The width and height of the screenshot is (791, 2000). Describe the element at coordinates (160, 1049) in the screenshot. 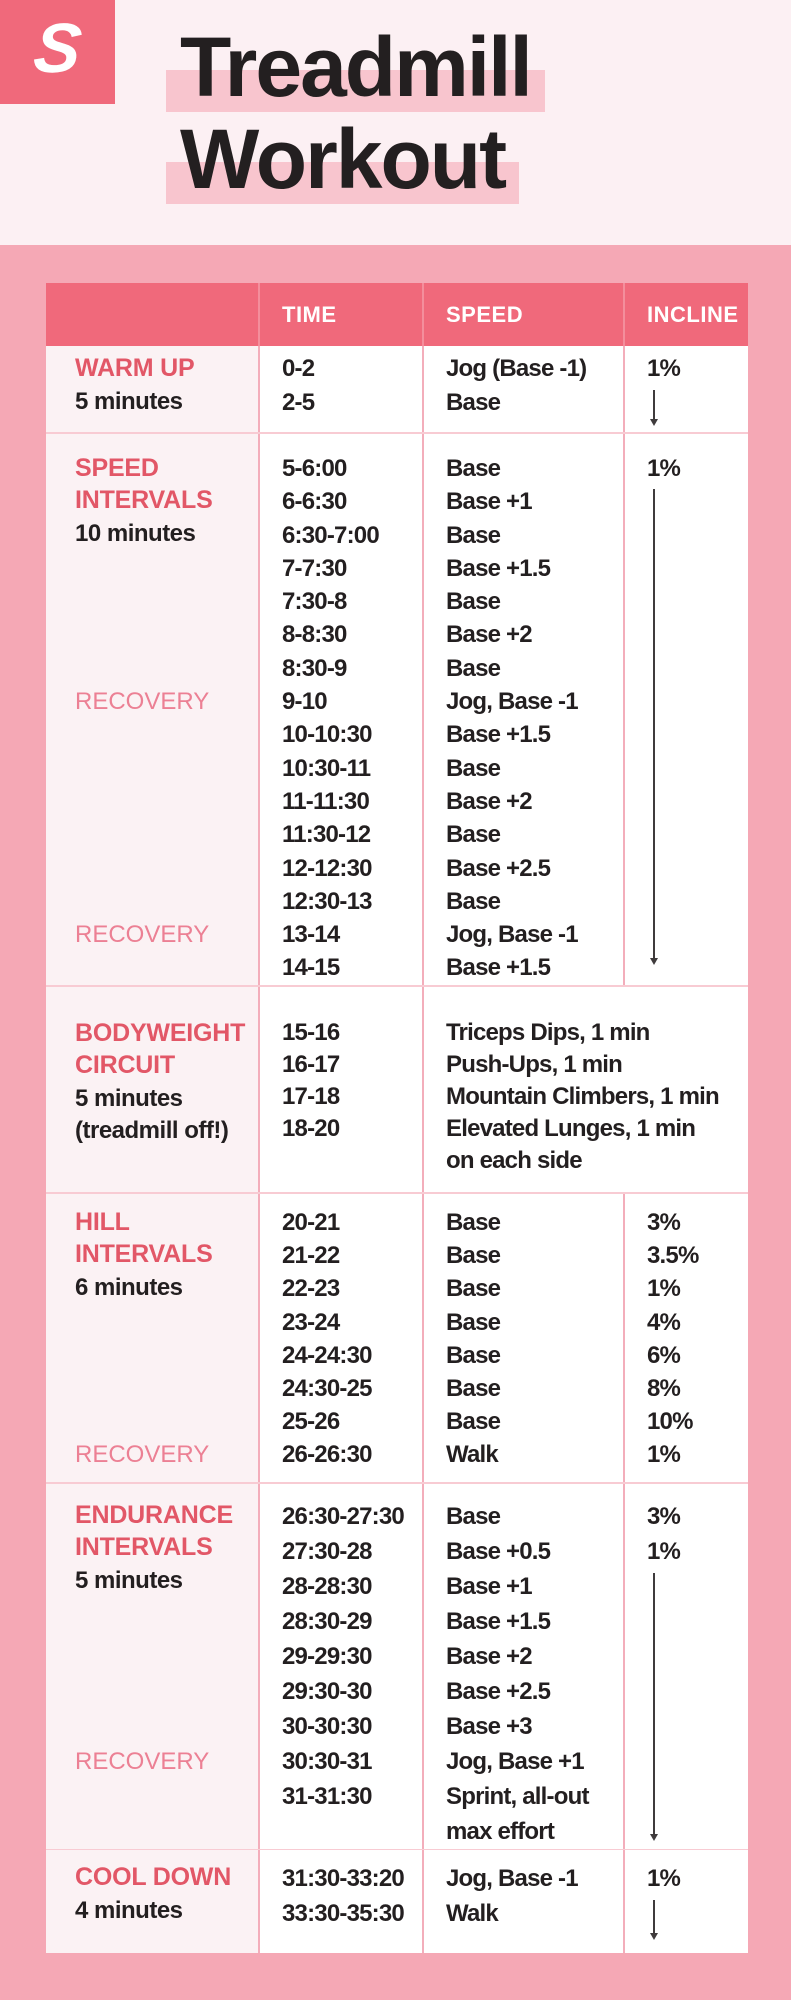

I see `section-label: BODYWEIGHT CIRCUIT` at that location.